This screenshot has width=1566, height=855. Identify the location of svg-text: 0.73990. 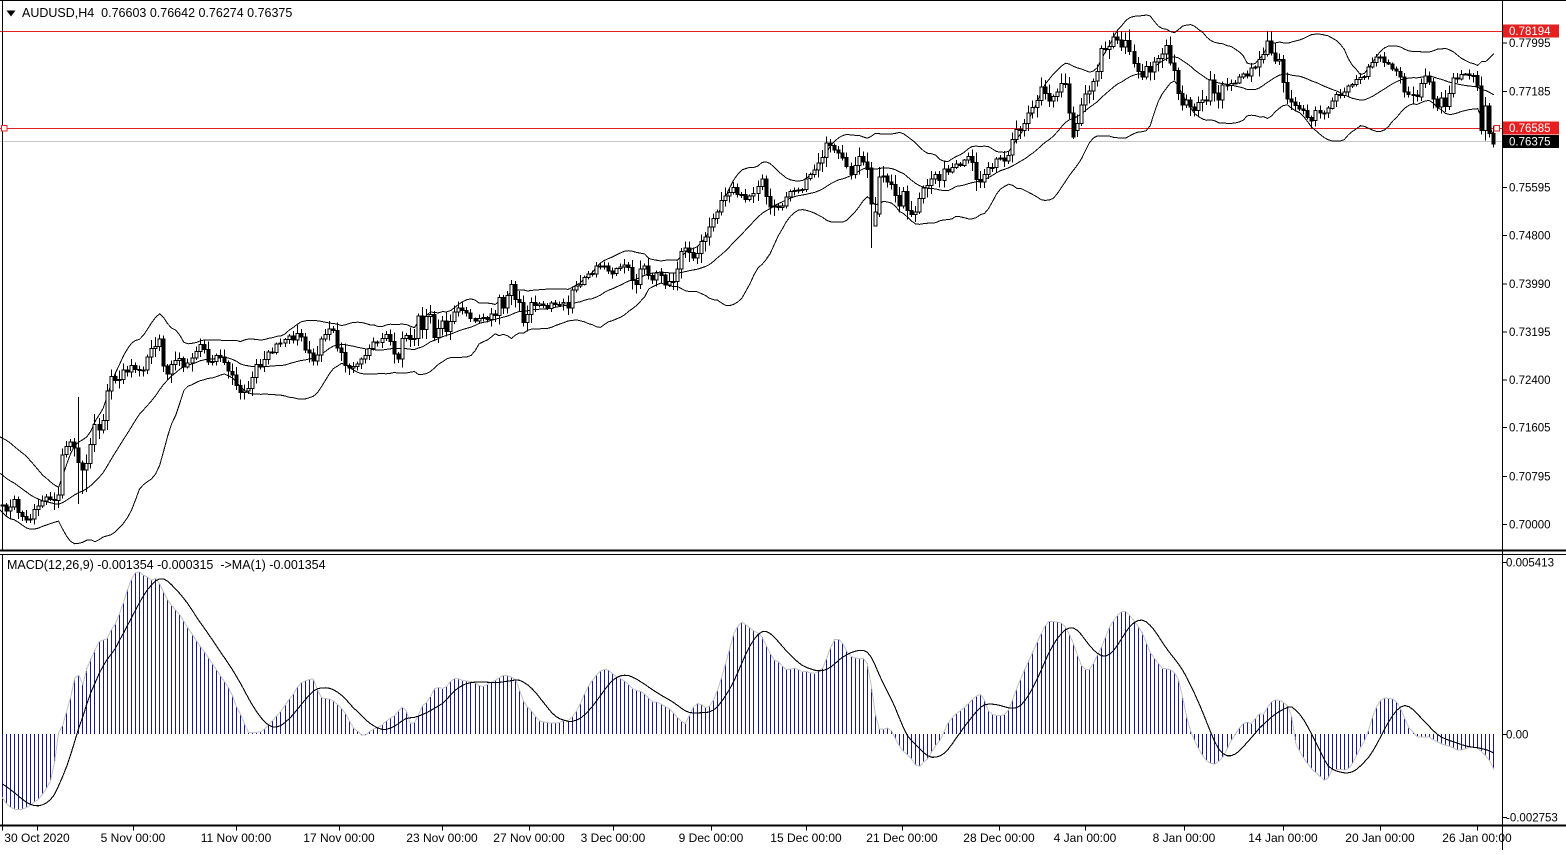
(1530, 285).